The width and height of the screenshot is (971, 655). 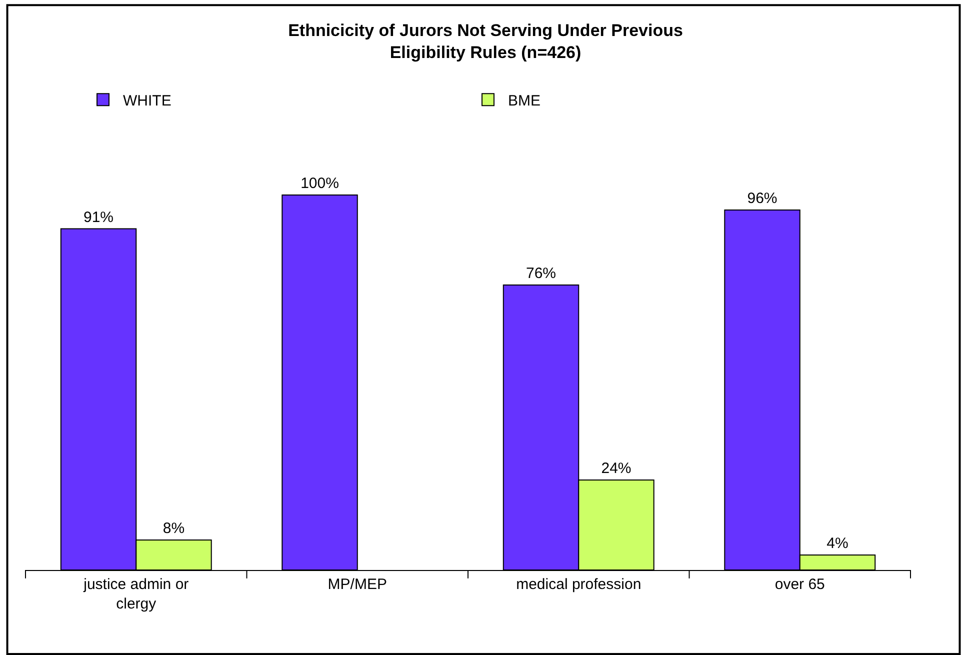 What do you see at coordinates (485, 41) in the screenshot?
I see `chart-title: Ethnicicity of Jurors Not Serving Under Previous Eligibility Rules (n=426)` at bounding box center [485, 41].